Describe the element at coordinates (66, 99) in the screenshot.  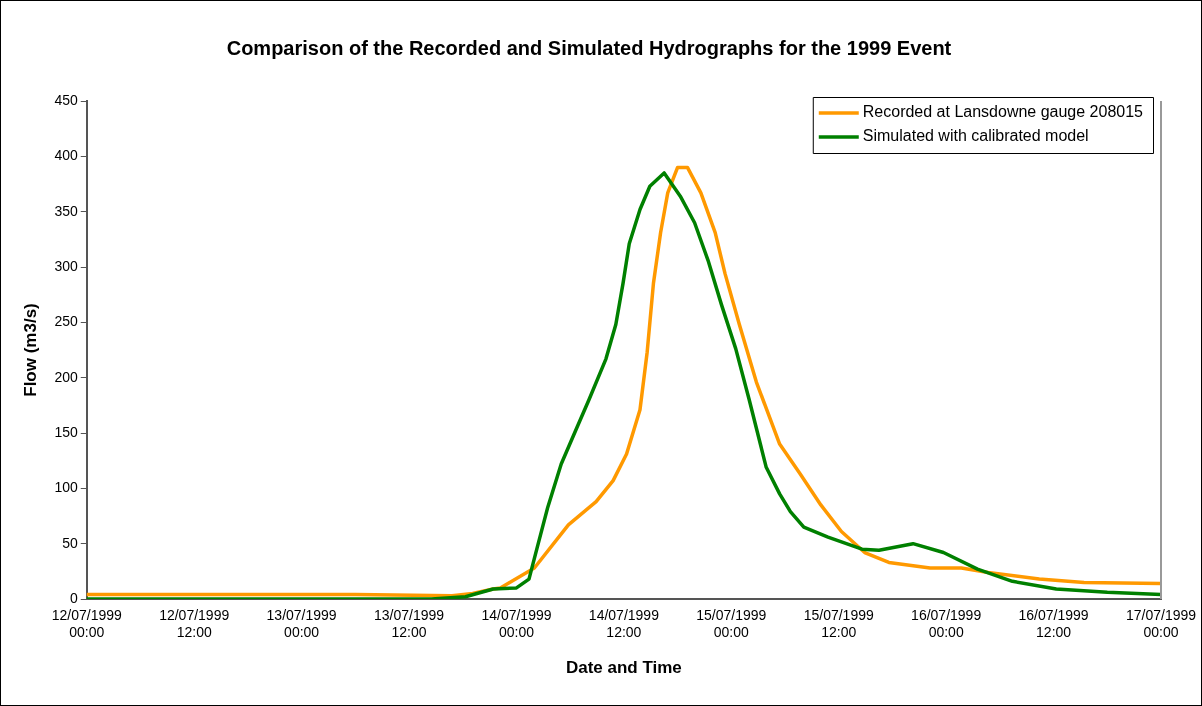
I see `y-tick-label: 450` at that location.